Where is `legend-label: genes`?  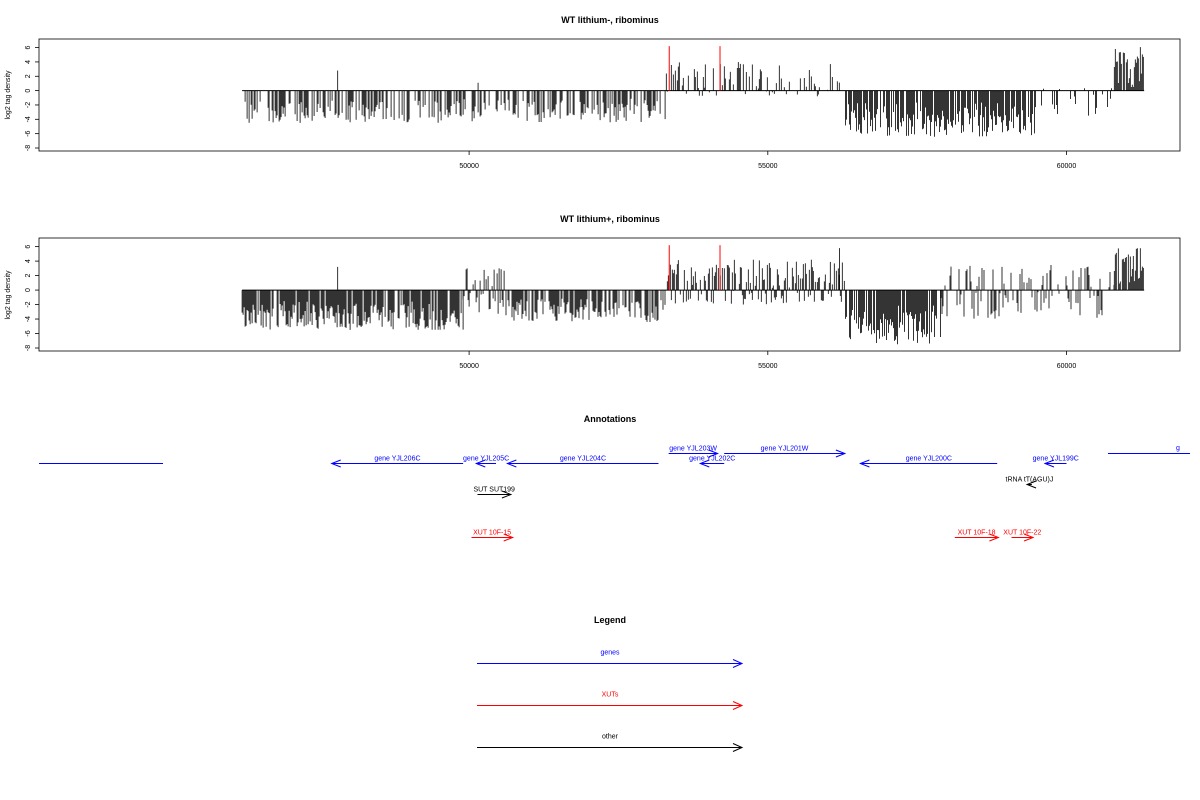
legend-label: genes is located at coordinates (610, 653).